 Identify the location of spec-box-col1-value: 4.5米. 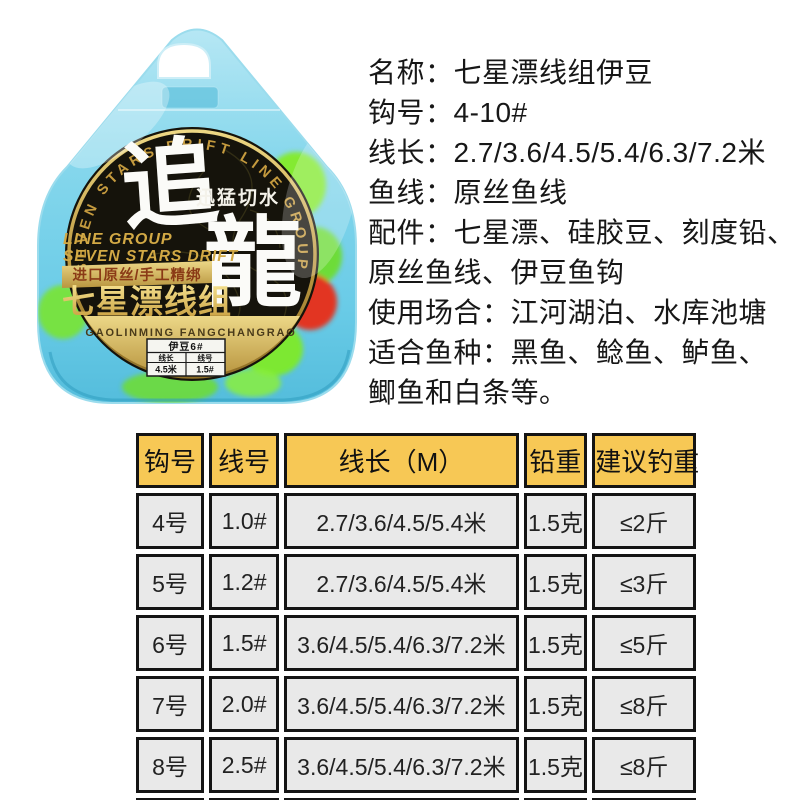
(166, 369).